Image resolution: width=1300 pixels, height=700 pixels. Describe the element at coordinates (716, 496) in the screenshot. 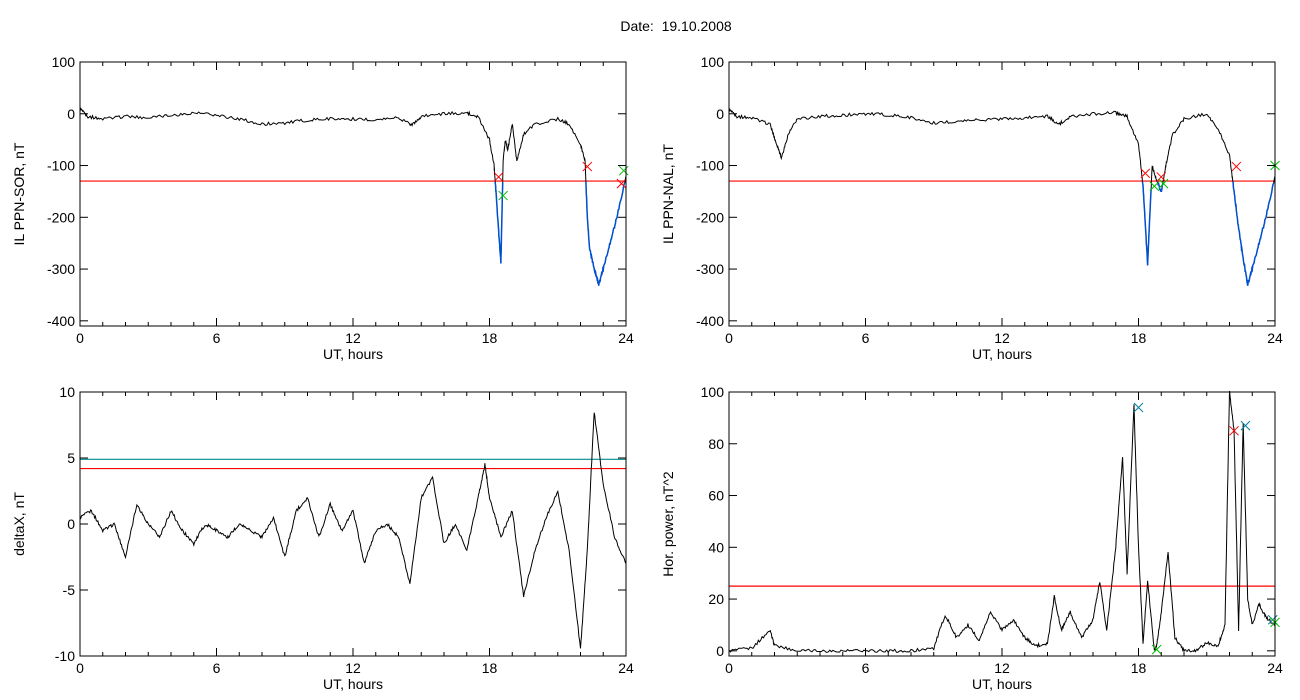

I see `y-tick-label: 60` at that location.